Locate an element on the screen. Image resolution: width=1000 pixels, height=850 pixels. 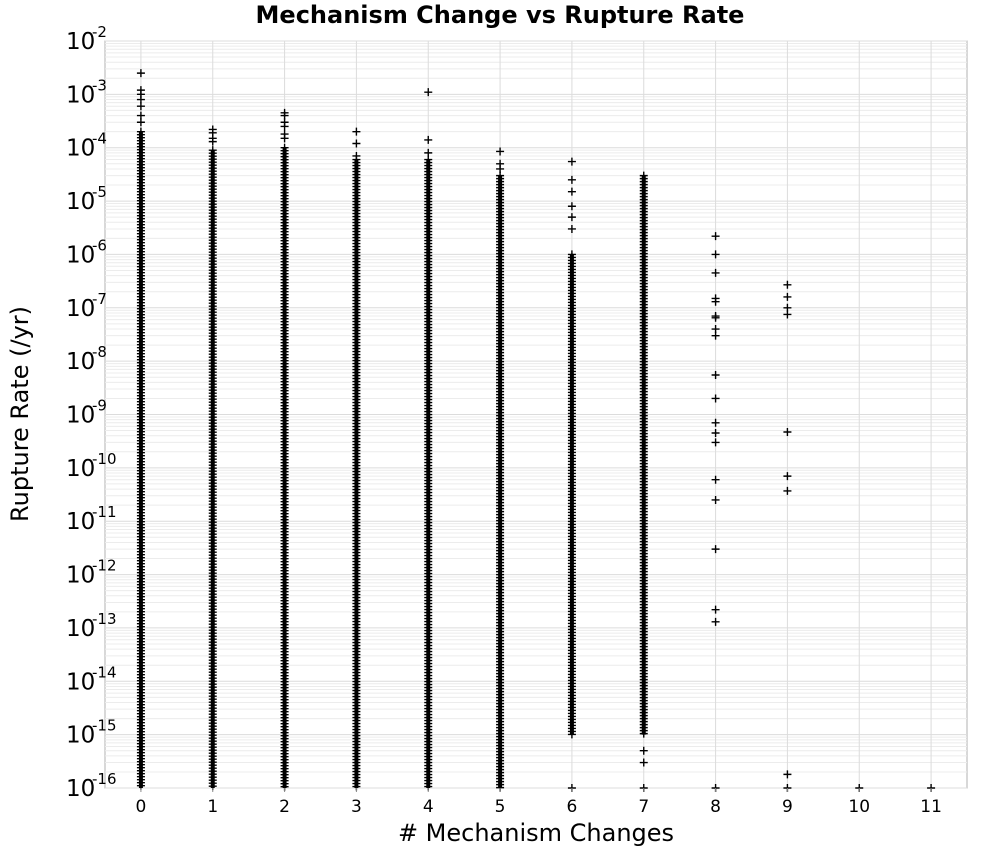
x-tick-label: 8 is located at coordinates (715, 807).